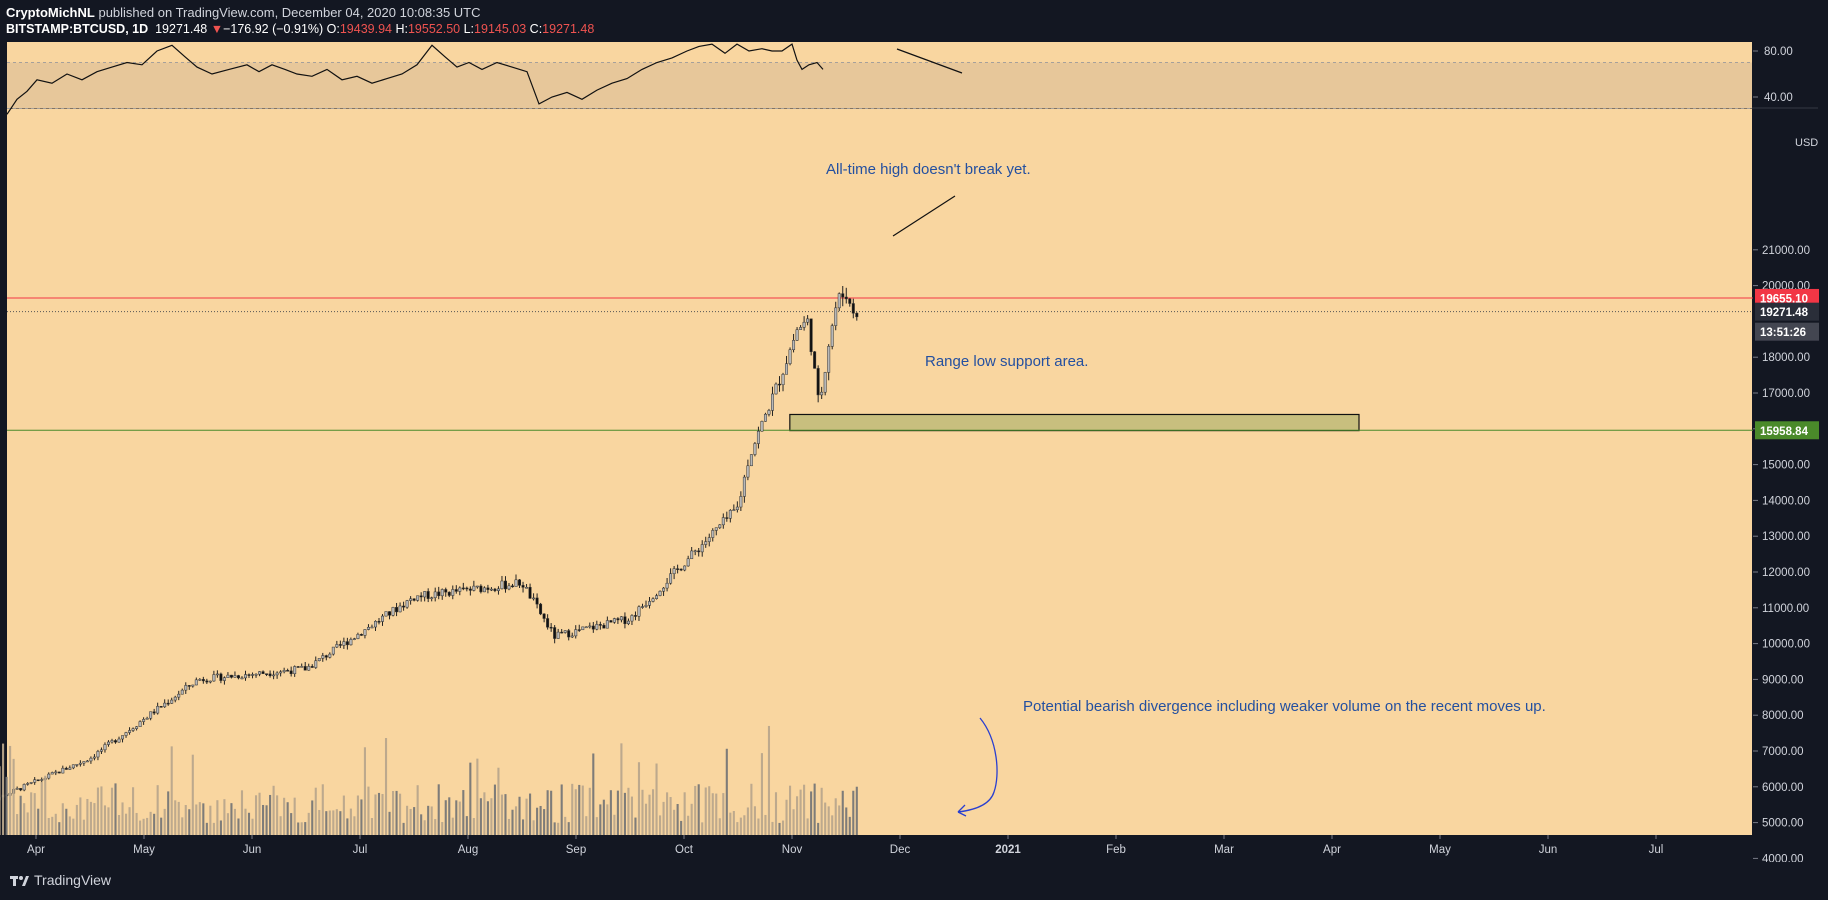 Image resolution: width=1828 pixels, height=900 pixels. I want to click on tradingview-brand: TradingView, so click(73, 880).